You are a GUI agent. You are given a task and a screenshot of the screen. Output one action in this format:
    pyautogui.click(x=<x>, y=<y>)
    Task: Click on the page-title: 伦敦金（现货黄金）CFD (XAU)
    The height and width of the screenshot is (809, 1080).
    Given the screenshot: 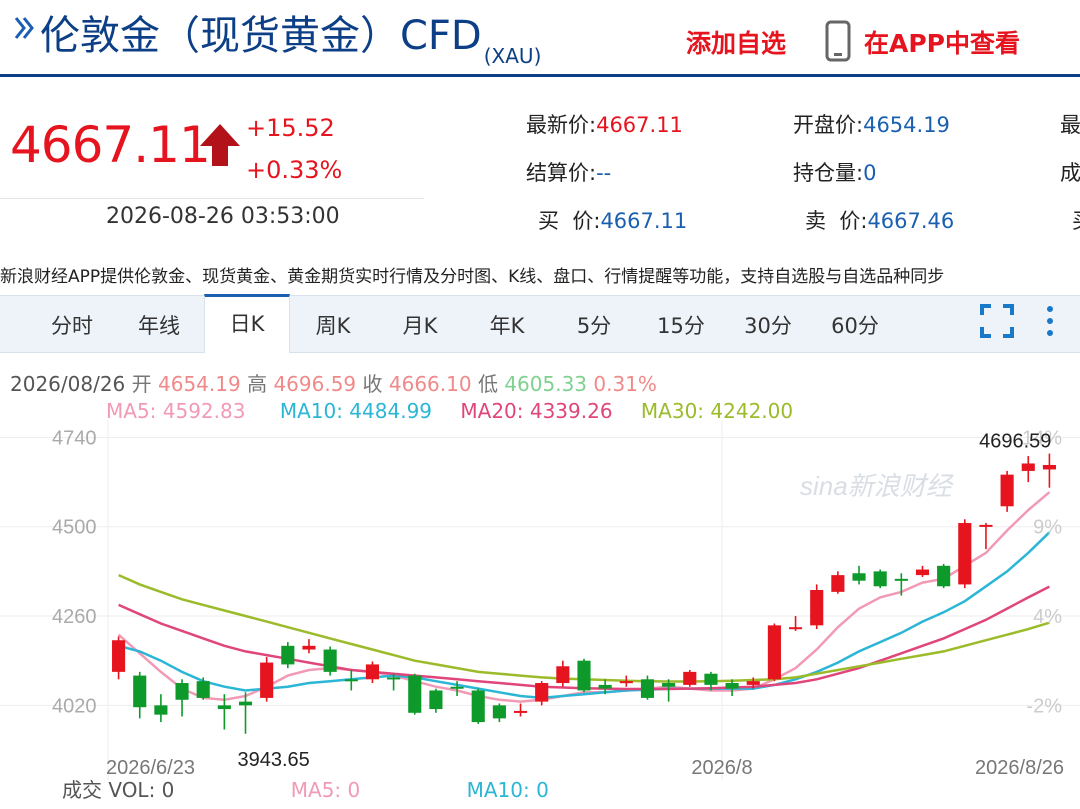 What is the action you would take?
    pyautogui.click(x=291, y=40)
    